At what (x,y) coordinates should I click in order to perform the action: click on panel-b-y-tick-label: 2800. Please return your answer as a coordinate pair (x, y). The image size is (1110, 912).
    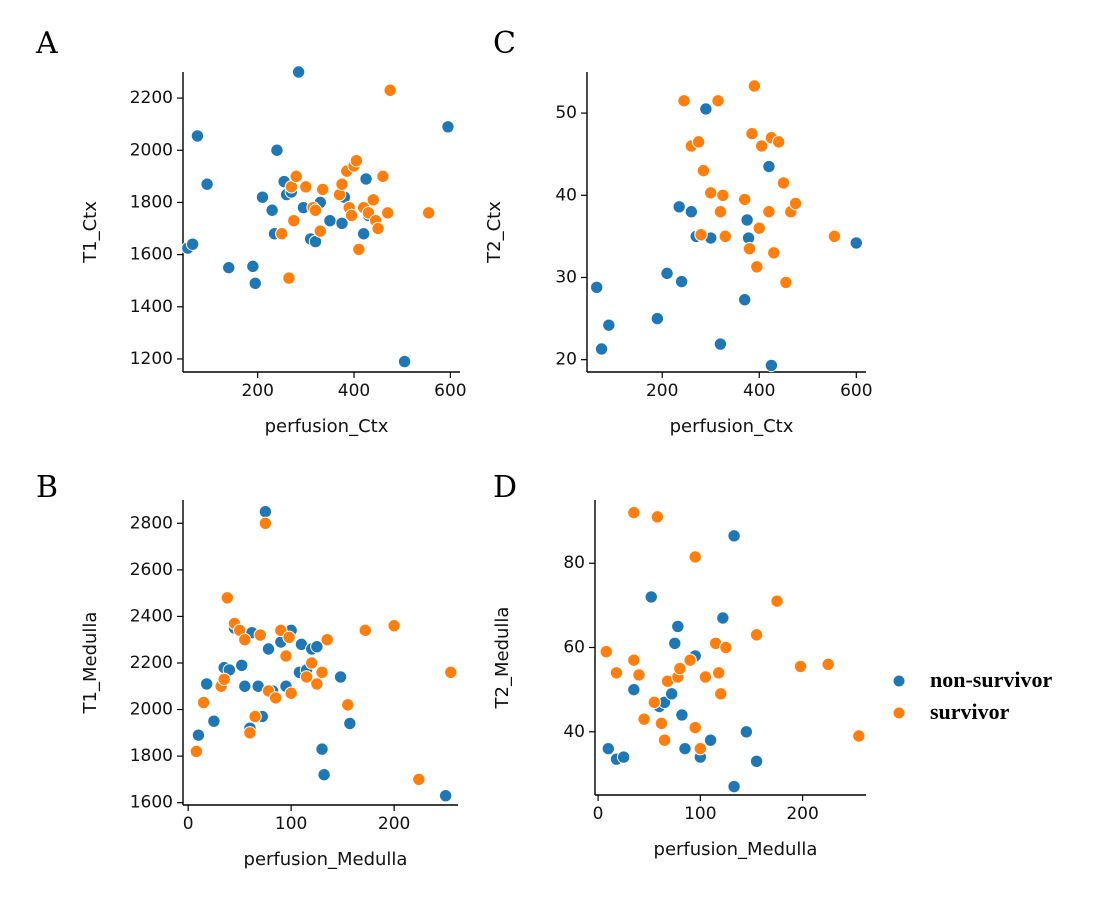
    Looking at the image, I should click on (151, 523).